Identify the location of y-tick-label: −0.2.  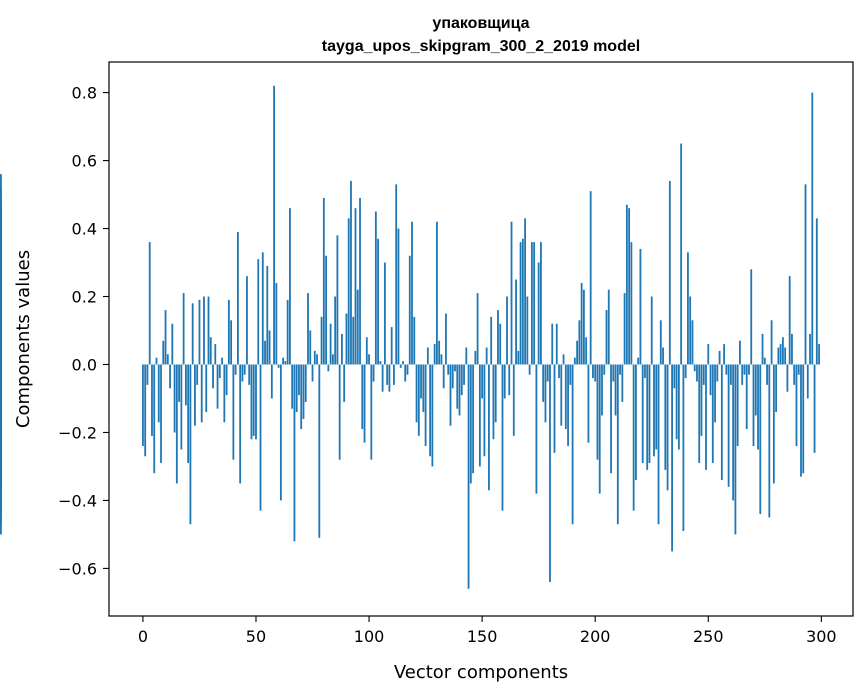
(77, 432).